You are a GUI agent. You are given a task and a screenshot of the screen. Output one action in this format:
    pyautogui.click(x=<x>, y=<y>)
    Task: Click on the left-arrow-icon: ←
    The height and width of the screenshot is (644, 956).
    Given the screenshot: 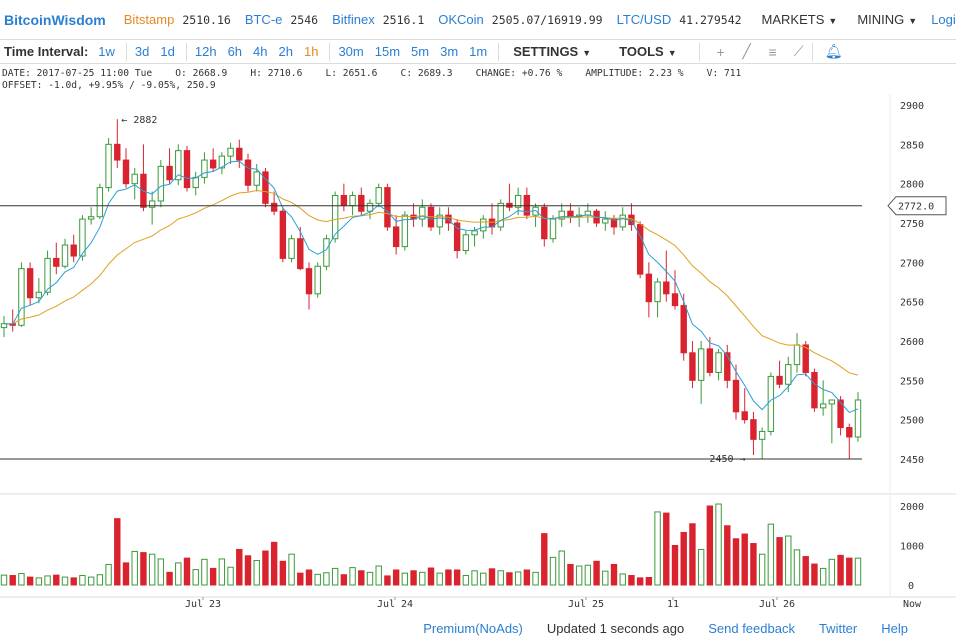 What is the action you would take?
    pyautogui.click(x=127, y=120)
    